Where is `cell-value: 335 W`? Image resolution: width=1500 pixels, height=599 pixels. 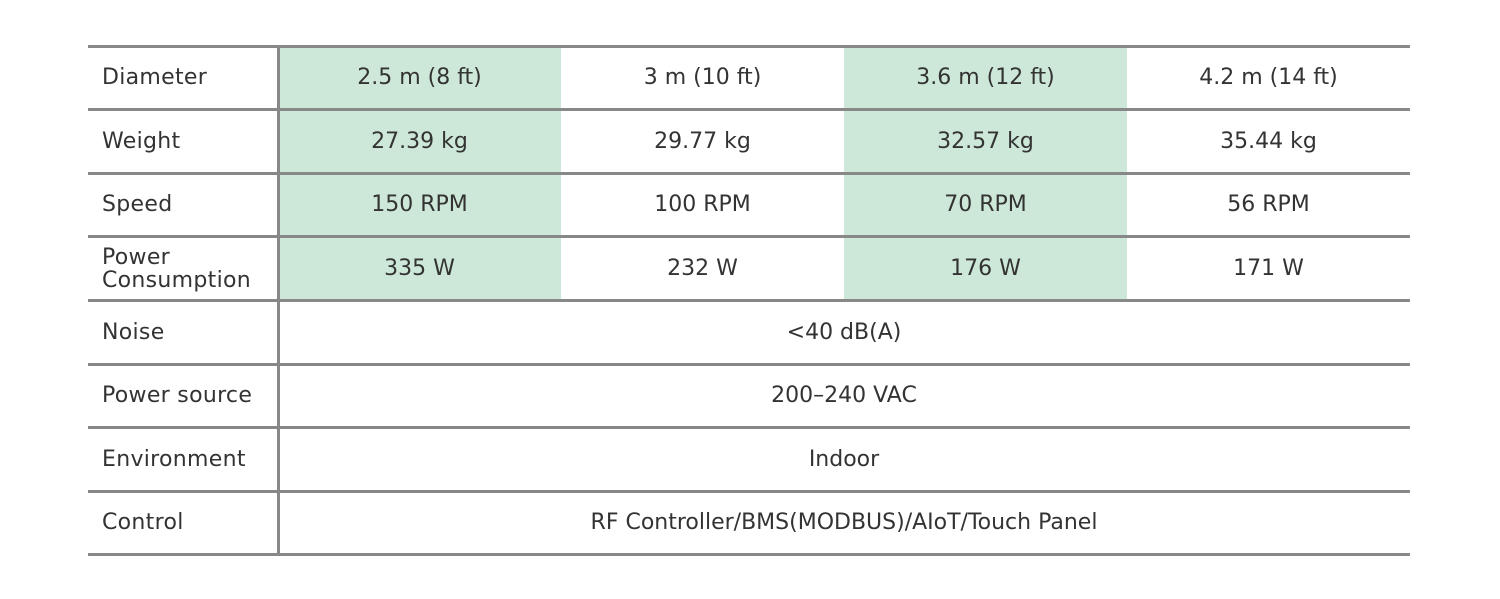
cell-value: 335 W is located at coordinates (419, 268).